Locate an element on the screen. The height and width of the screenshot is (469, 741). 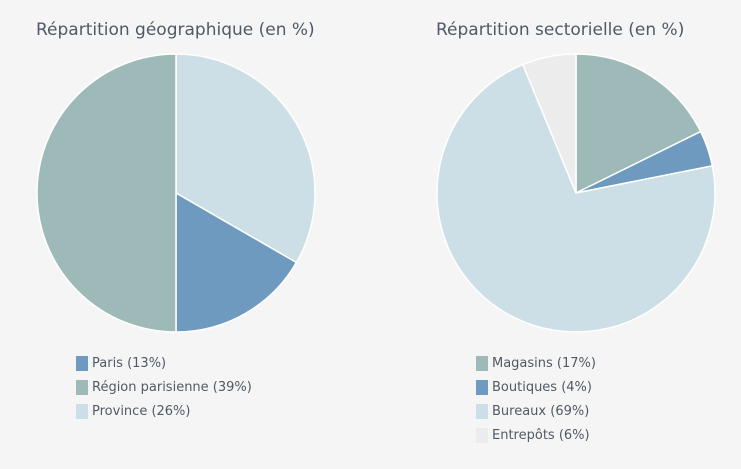
legend-label: Entrepôts (6%) is located at coordinates (541, 435).